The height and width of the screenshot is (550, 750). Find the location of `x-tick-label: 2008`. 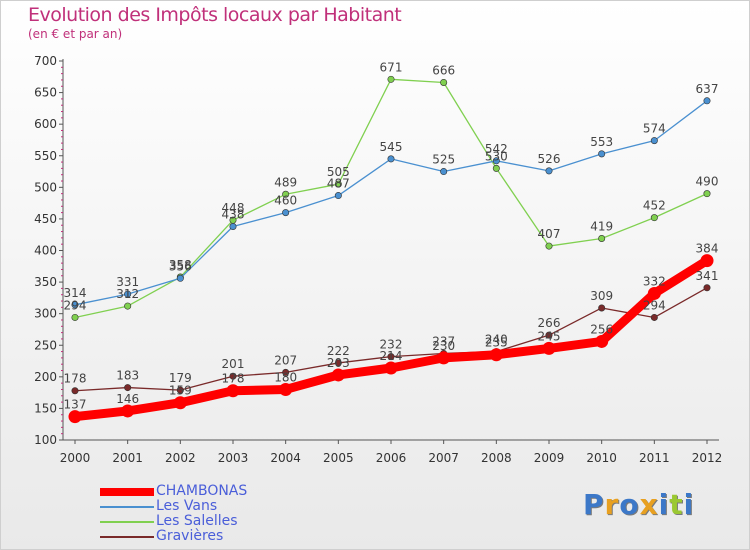

x-tick-label: 2008 is located at coordinates (496, 458).